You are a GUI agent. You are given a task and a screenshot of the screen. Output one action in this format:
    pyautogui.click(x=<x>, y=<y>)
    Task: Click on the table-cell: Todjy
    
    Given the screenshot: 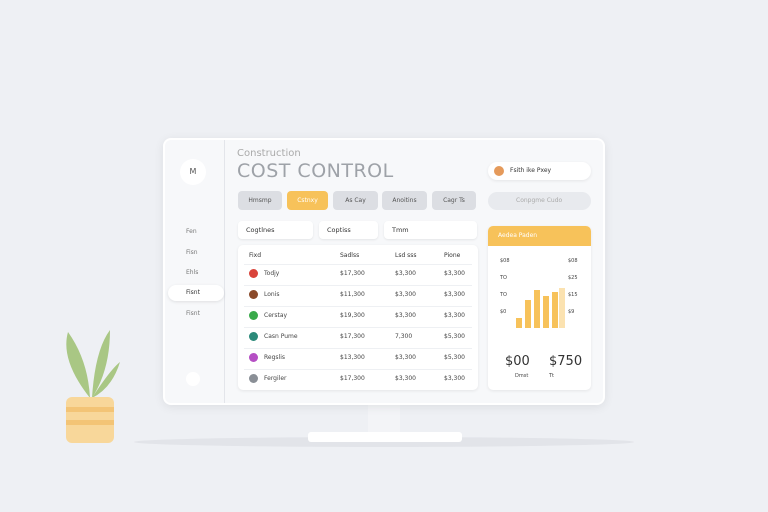 What is the action you would take?
    pyautogui.click(x=272, y=273)
    